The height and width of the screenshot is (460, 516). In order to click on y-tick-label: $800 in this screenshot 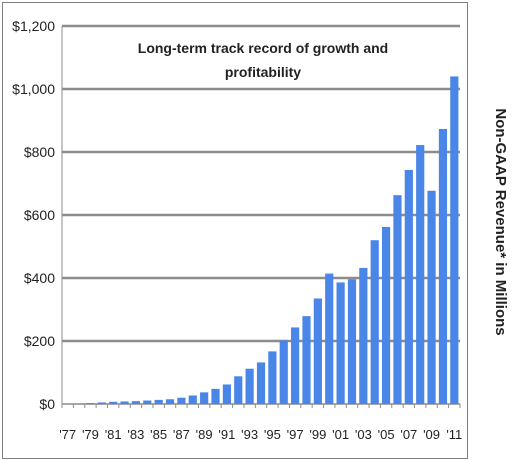, I will do `click(39, 152)`.